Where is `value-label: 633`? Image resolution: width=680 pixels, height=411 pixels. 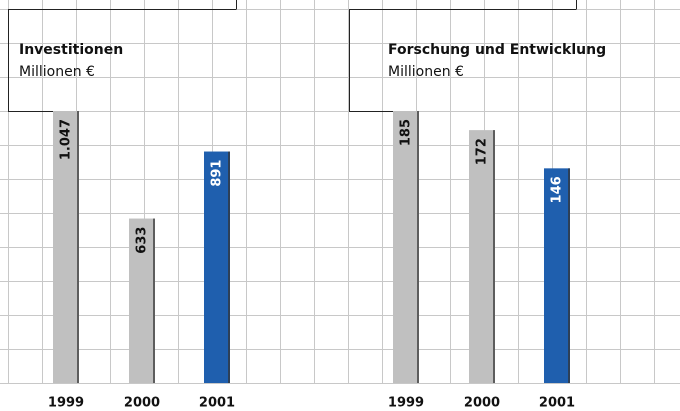 value-label: 633 is located at coordinates (142, 240).